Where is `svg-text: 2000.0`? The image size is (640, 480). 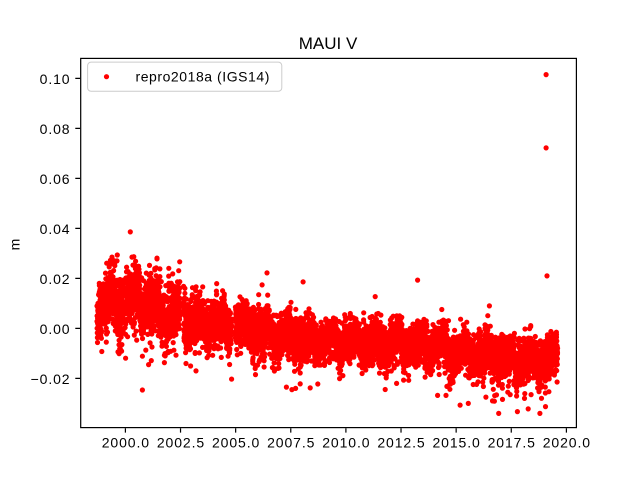 svg-text: 2000.0 is located at coordinates (126, 443).